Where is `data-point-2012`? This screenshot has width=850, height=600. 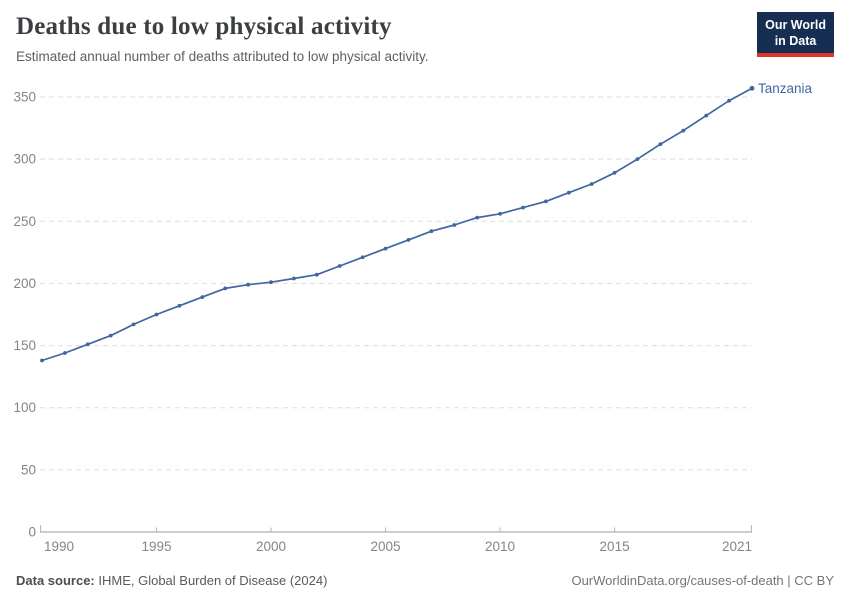 data-point-2012 is located at coordinates (546, 201).